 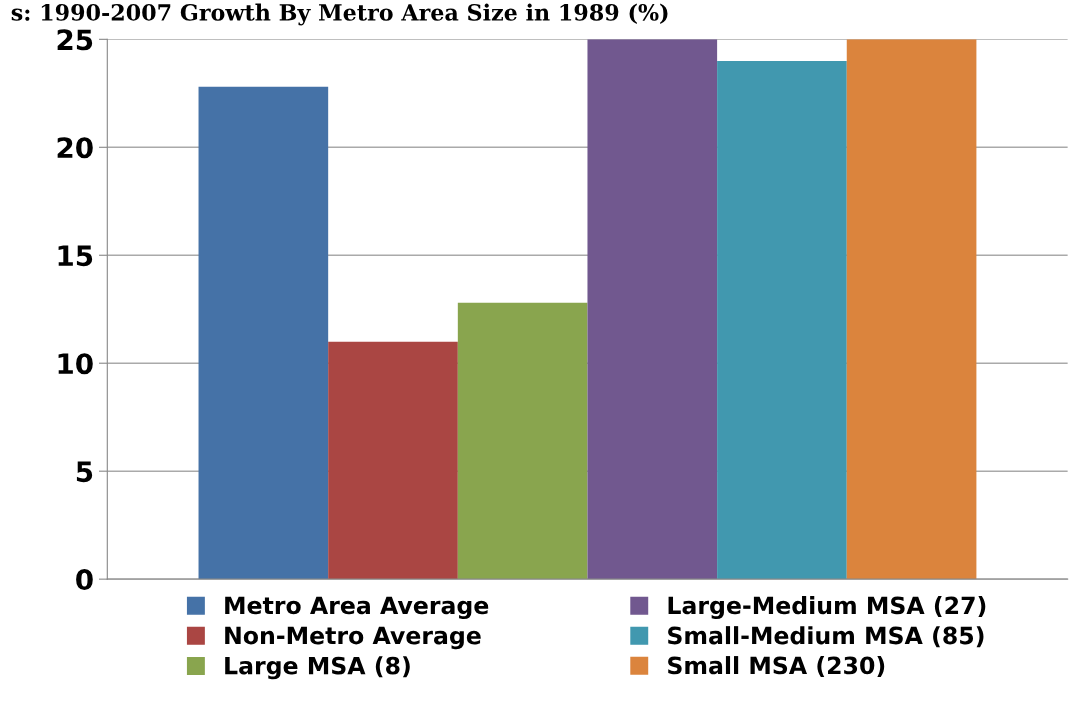 I want to click on legend-label: Small MSA (230), so click(x=776, y=667).